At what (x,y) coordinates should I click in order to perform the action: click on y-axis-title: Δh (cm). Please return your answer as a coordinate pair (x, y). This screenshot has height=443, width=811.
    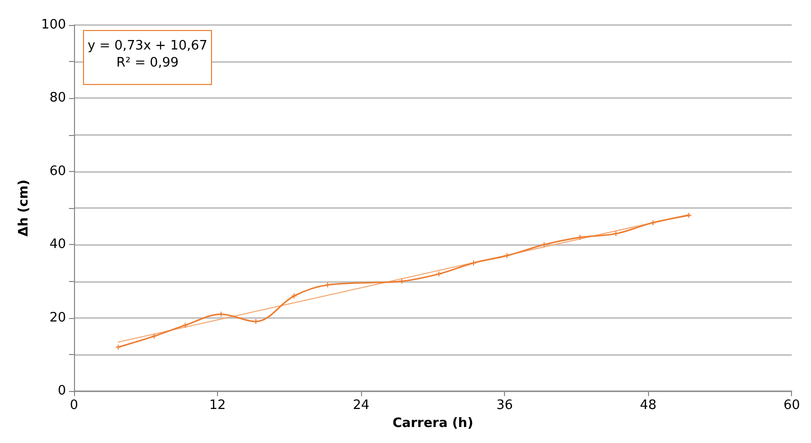
    Looking at the image, I should click on (24, 208).